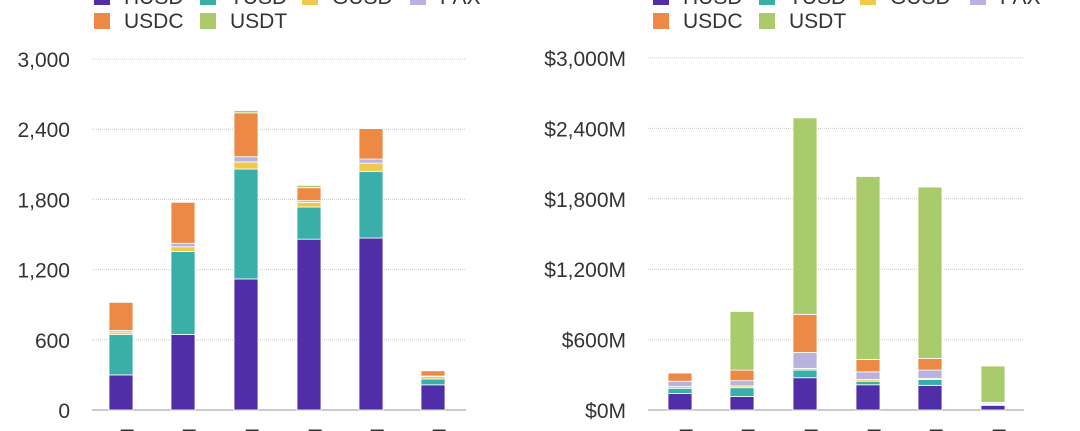 The width and height of the screenshot is (1080, 431). What do you see at coordinates (64, 411) in the screenshot?
I see `y-tick-label: 0` at bounding box center [64, 411].